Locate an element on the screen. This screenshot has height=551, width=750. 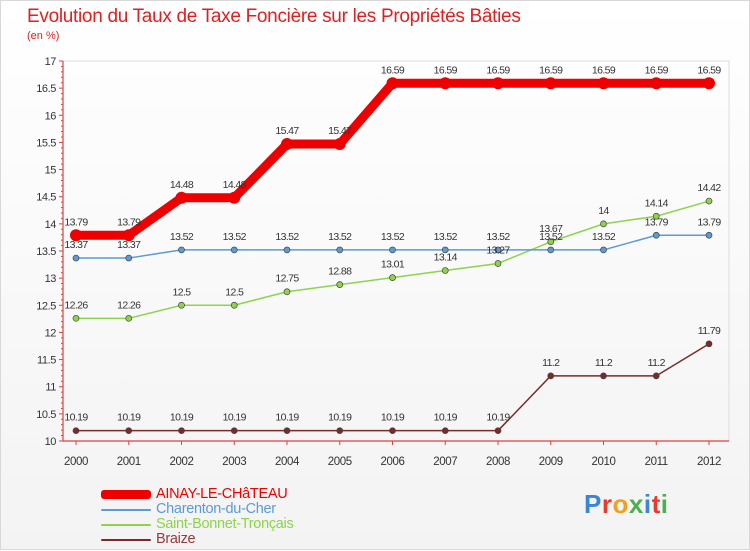
x-tick-label: 2001 is located at coordinates (129, 462).